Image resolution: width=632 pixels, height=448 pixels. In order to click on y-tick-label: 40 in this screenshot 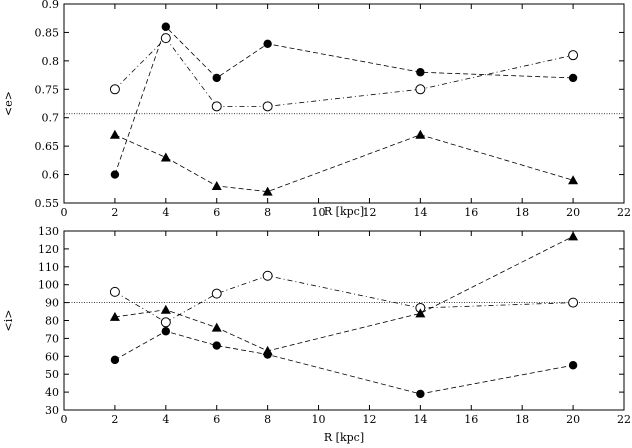, I will do `click(52, 392)`.